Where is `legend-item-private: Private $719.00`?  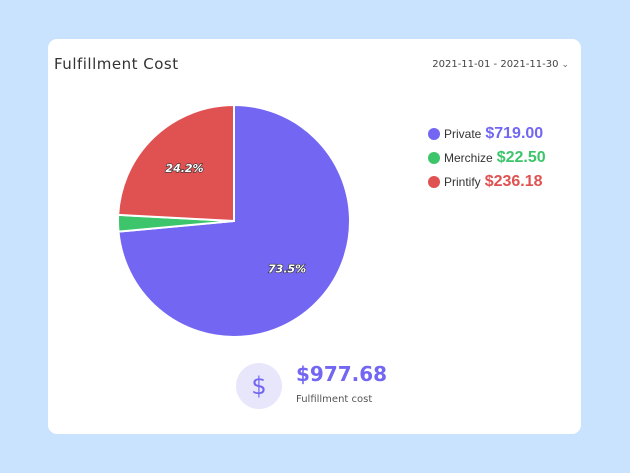
legend-item-private: Private $719.00 is located at coordinates (487, 134).